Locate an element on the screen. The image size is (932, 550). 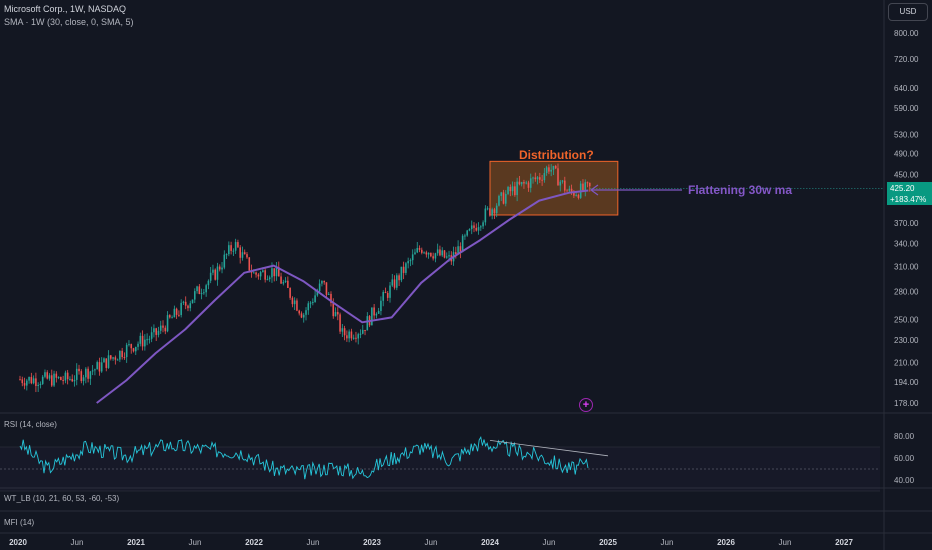
distribution-box is located at coordinates (554, 188).